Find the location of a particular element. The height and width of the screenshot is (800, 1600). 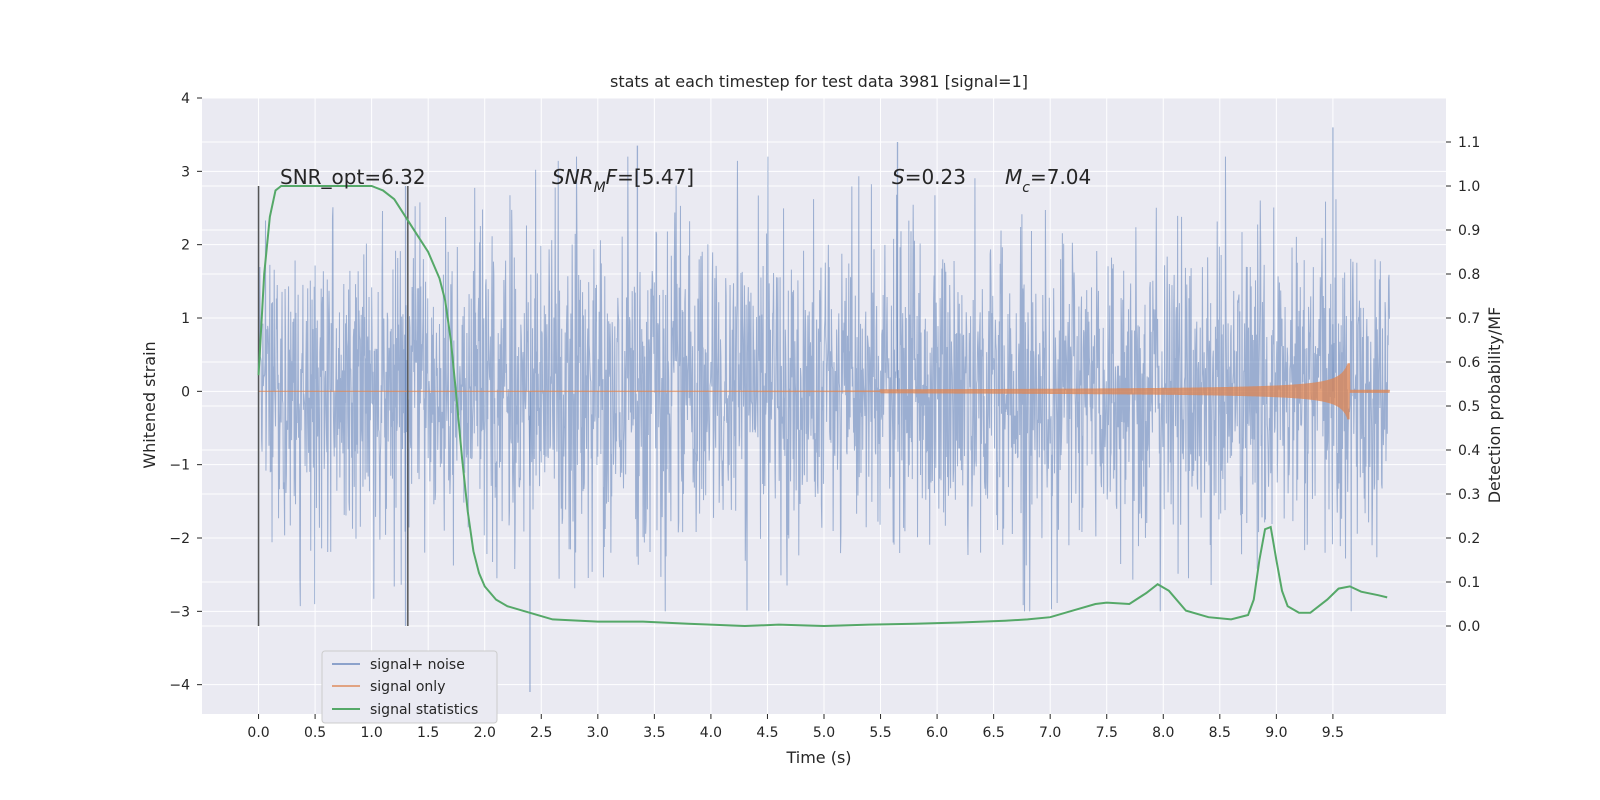

x-tick-label: 5.5 is located at coordinates (880, 733).